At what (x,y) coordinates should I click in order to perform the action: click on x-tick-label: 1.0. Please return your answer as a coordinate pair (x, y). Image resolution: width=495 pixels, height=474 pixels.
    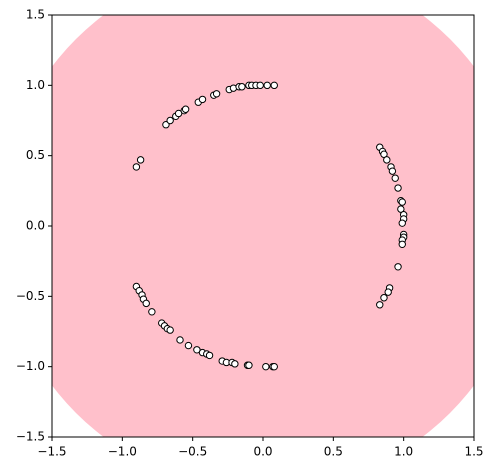
    Looking at the image, I should click on (403, 452).